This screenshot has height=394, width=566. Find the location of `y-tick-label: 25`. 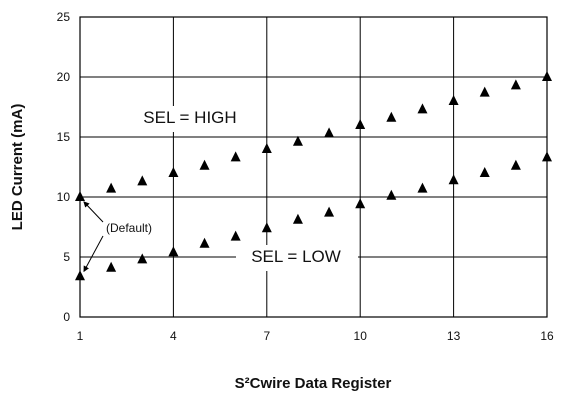

y-tick-label: 25 is located at coordinates (64, 17).